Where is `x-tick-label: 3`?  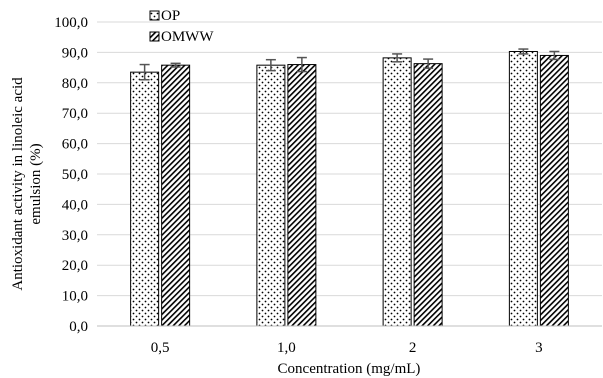 x-tick-label: 3 is located at coordinates (539, 348).